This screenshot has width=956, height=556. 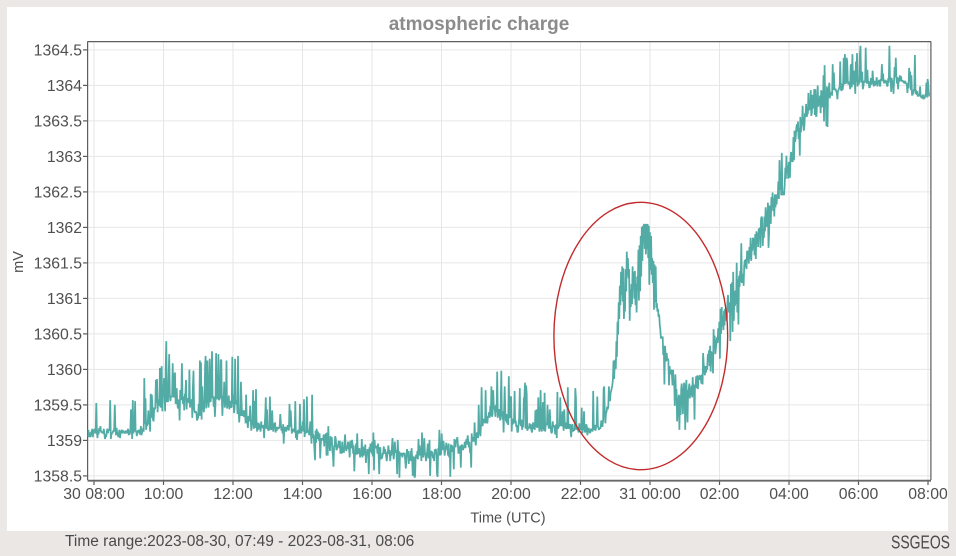 I want to click on svg-text: 1361.5, so click(x=58, y=263).